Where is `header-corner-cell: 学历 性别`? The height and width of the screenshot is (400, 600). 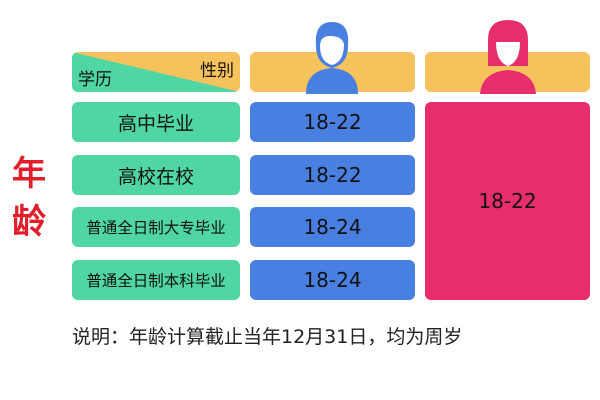 header-corner-cell: 学历 性别 is located at coordinates (156, 72).